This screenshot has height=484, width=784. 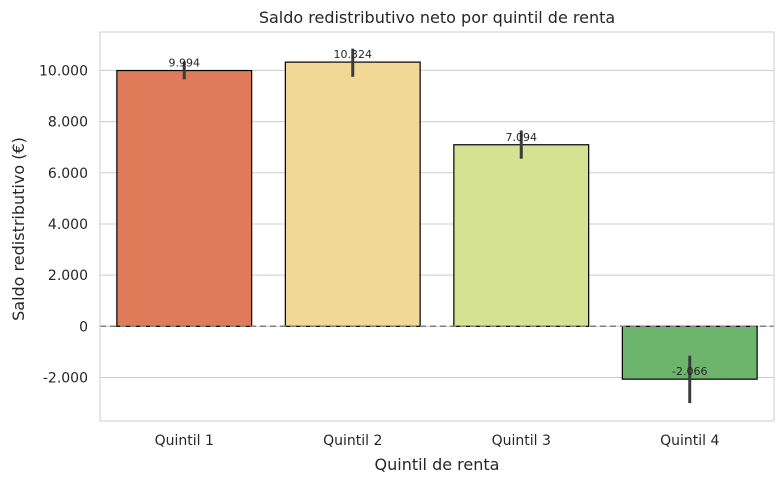 I want to click on data-label: 7.094, so click(x=522, y=137).